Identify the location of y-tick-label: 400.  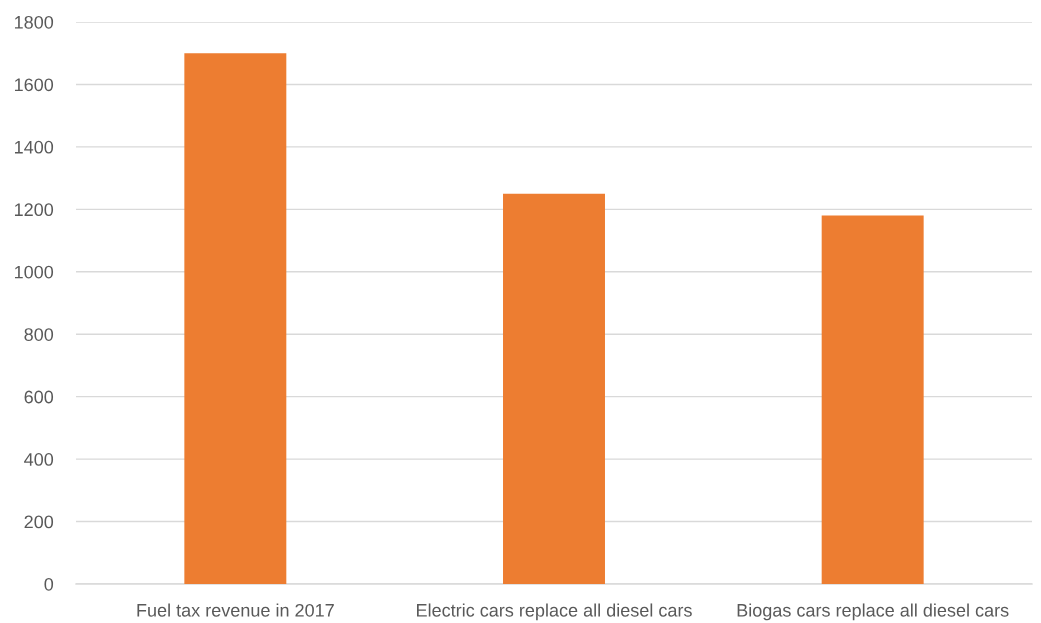
(39, 459).